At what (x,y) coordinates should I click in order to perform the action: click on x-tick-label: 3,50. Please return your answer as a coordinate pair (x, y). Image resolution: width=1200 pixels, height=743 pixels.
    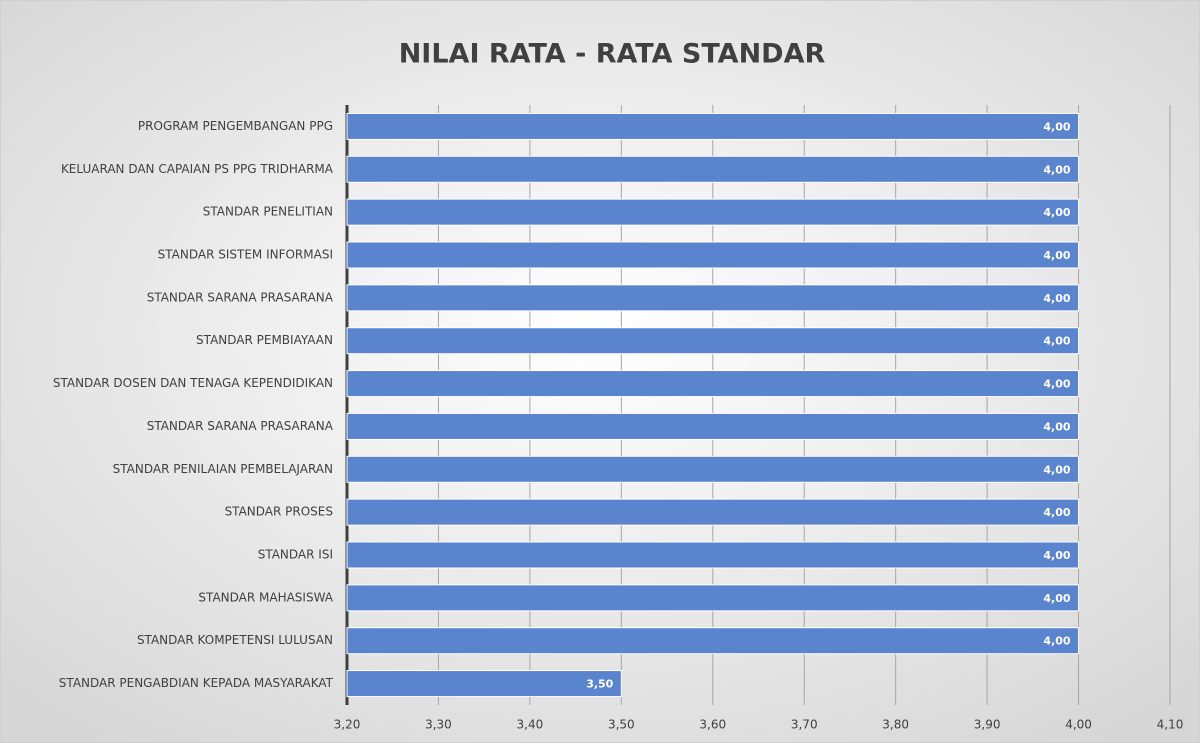
    Looking at the image, I should click on (621, 725).